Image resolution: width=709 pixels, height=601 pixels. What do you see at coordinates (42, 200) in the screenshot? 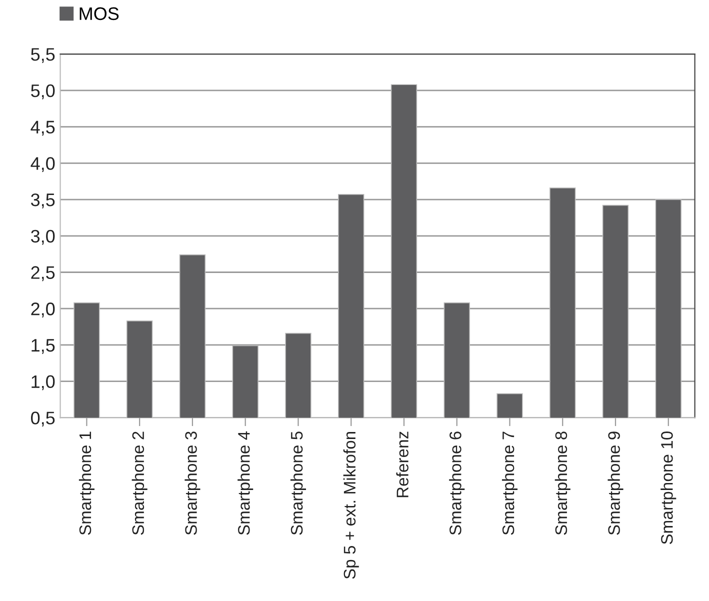
I see `y-tick-label: 3,5` at bounding box center [42, 200].